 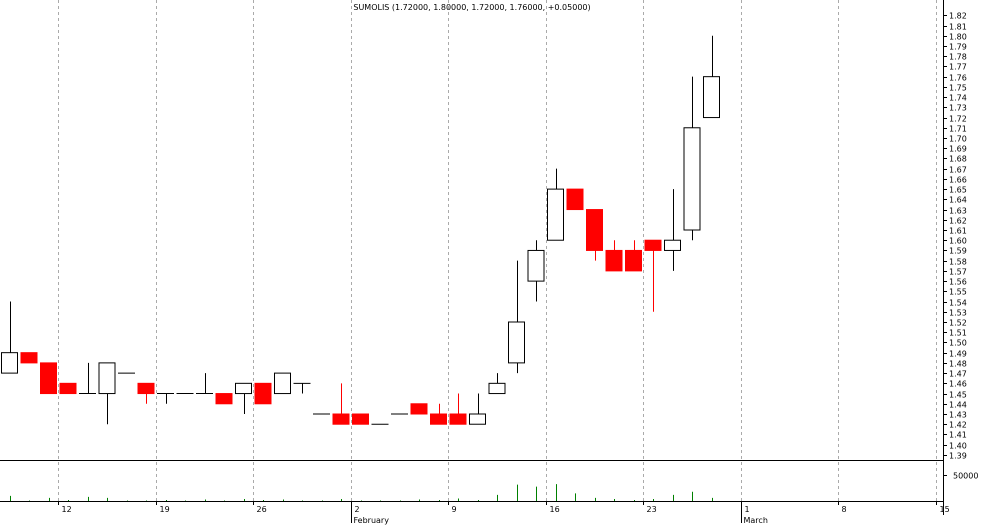 What do you see at coordinates (958, 313) in the screenshot?
I see `price-tick-label: 1.53` at bounding box center [958, 313].